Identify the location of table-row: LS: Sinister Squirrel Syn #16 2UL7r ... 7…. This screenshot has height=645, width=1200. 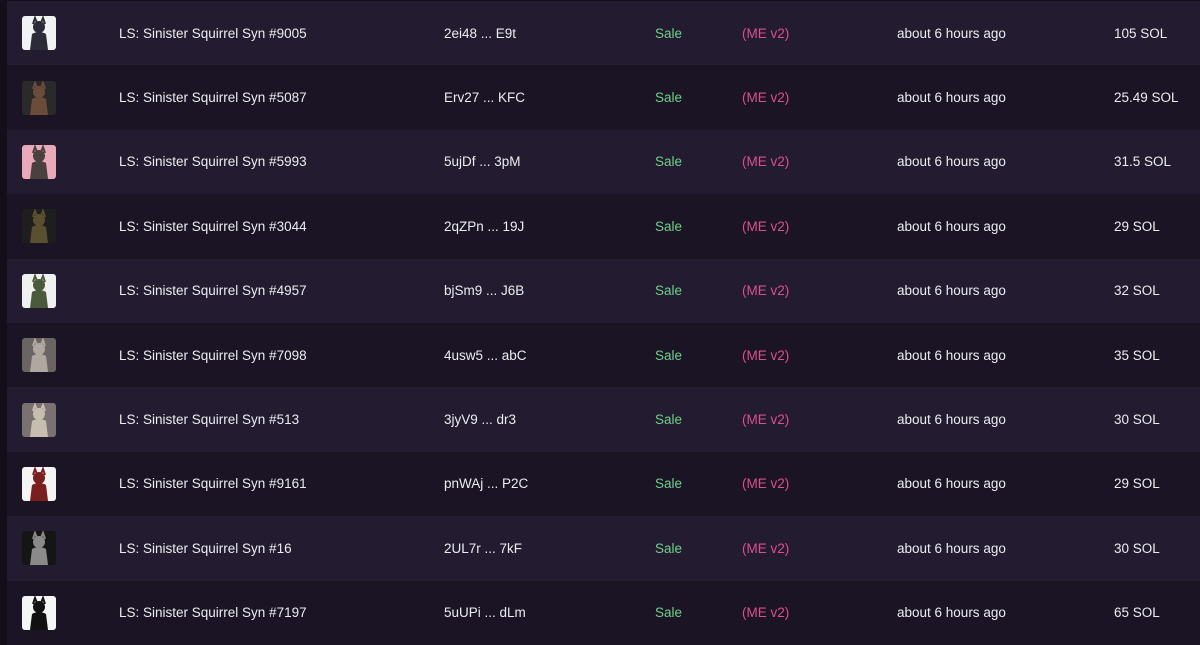
(603, 548).